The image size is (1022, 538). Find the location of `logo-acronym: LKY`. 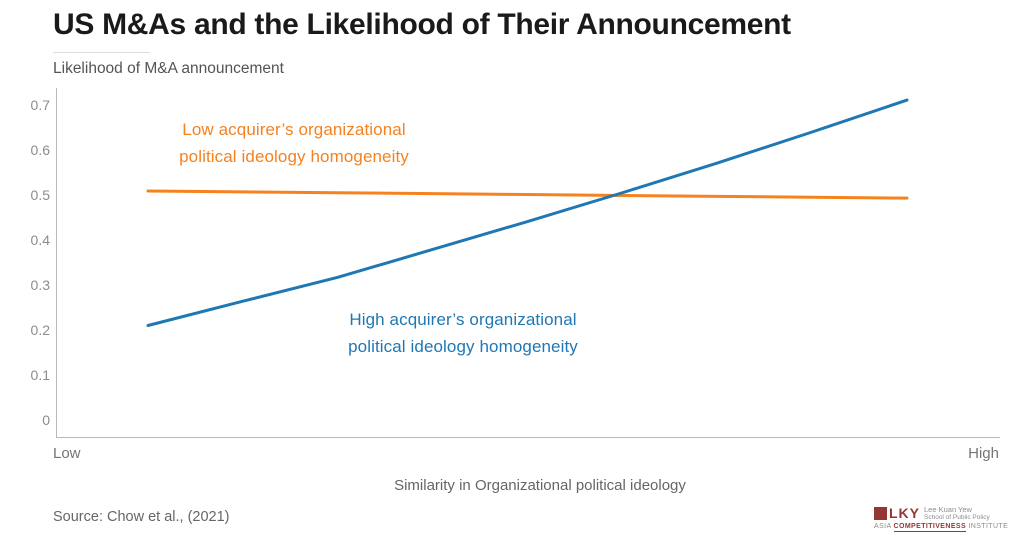

logo-acronym: LKY is located at coordinates (904, 513).